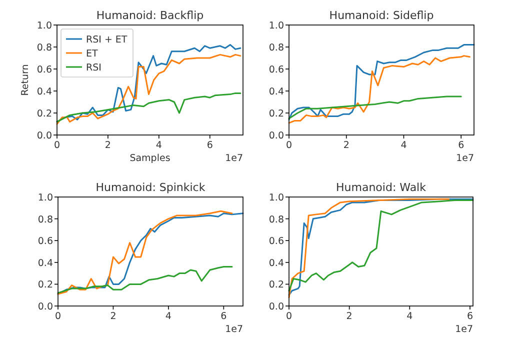  What do you see at coordinates (150, 15) in the screenshot?
I see `chart-title: Humanoid: Backflip` at bounding box center [150, 15].